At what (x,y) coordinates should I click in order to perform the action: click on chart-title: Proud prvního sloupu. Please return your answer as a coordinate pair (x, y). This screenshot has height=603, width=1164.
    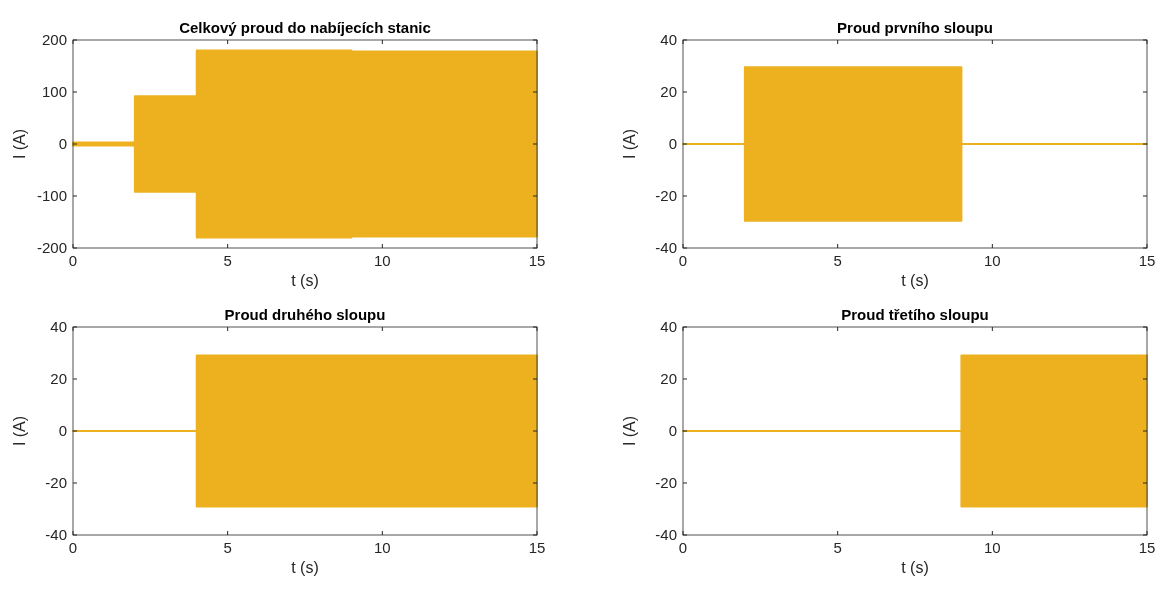
    Looking at the image, I should click on (915, 27).